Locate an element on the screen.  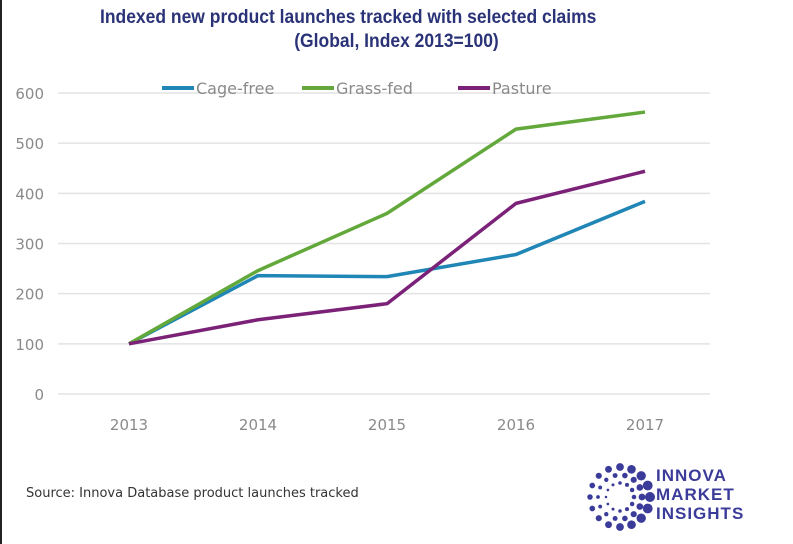
x-tick-label: 2017 is located at coordinates (645, 425).